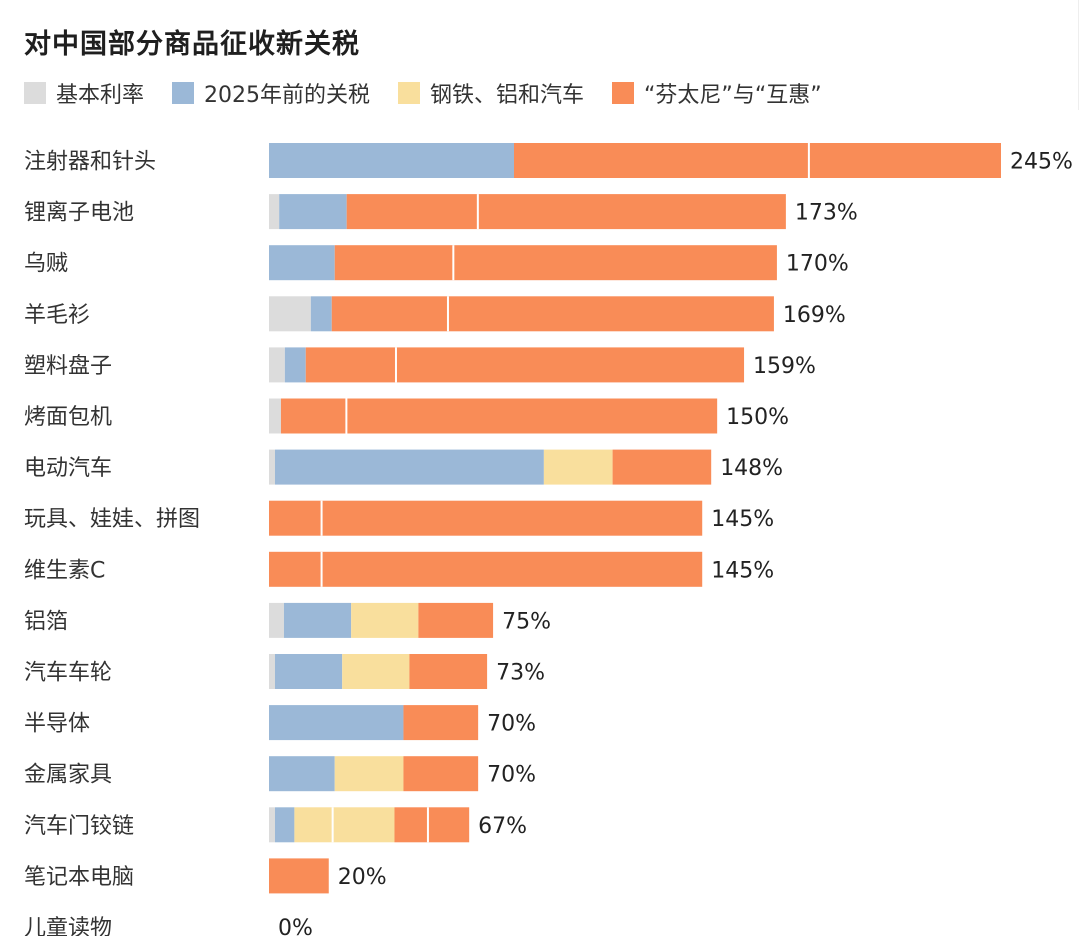 The width and height of the screenshot is (1080, 936). Describe the element at coordinates (757, 417) in the screenshot. I see `total-label: 150%` at that location.